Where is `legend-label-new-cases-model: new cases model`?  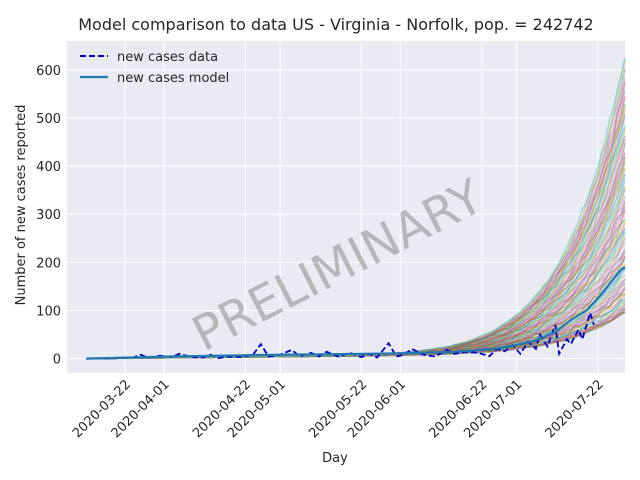 legend-label-new-cases-model: new cases model is located at coordinates (173, 78).